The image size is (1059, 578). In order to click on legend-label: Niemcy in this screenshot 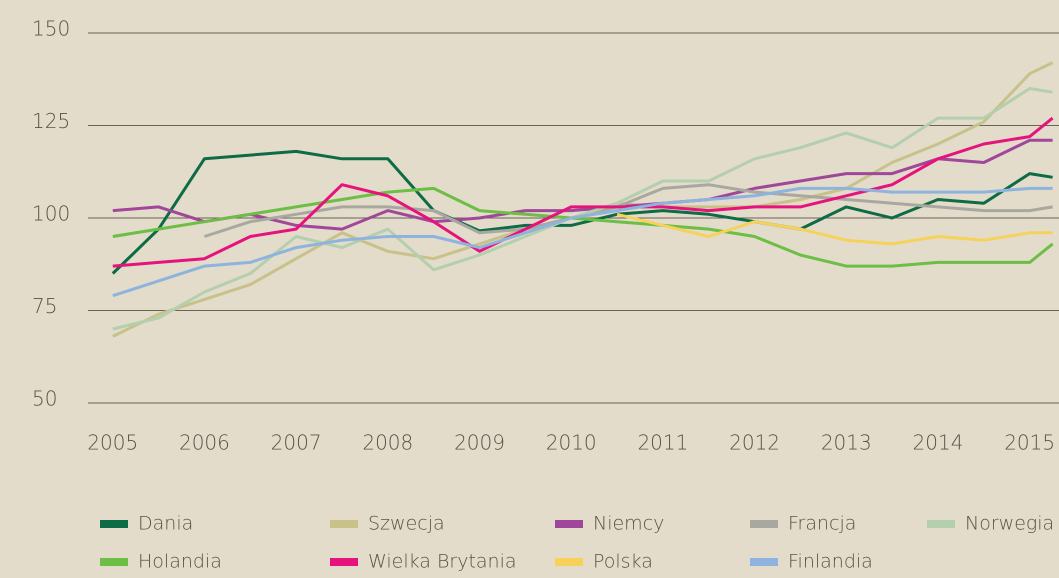, I will do `click(628, 524)`.